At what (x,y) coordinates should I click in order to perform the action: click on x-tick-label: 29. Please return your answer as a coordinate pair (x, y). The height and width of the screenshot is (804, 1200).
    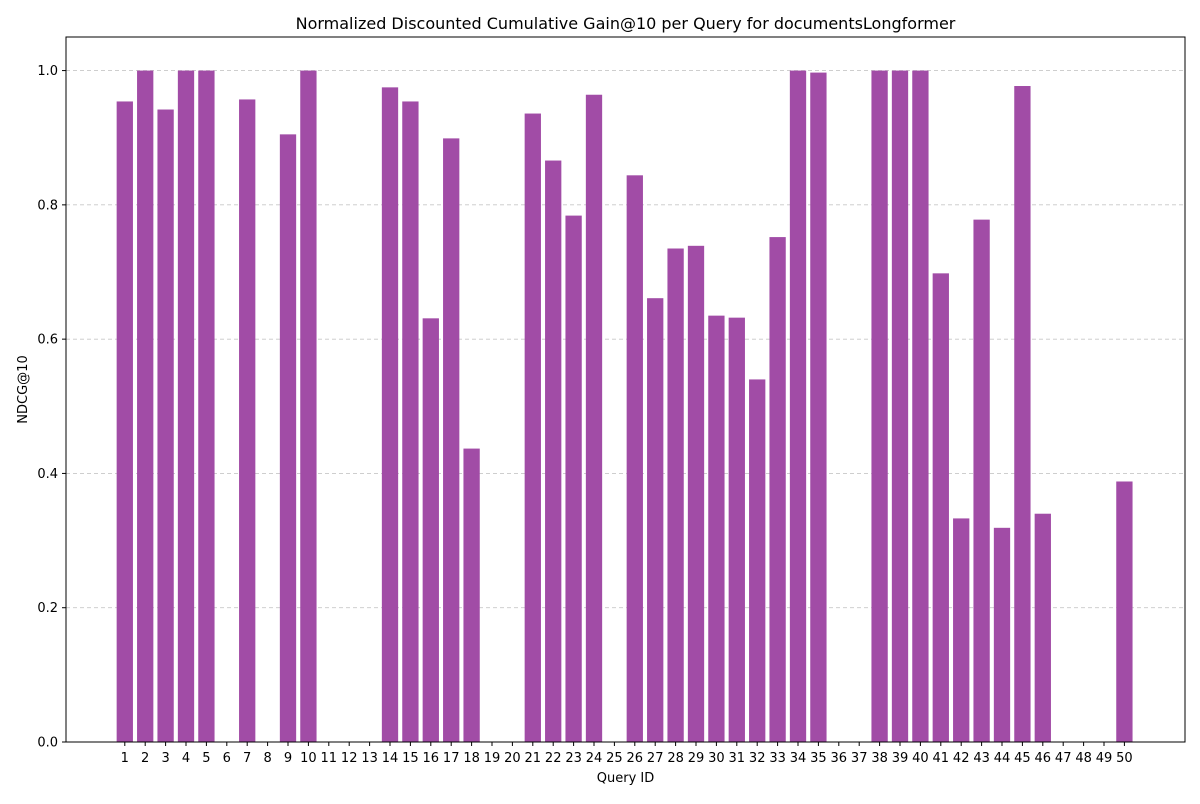
    Looking at the image, I should click on (696, 758).